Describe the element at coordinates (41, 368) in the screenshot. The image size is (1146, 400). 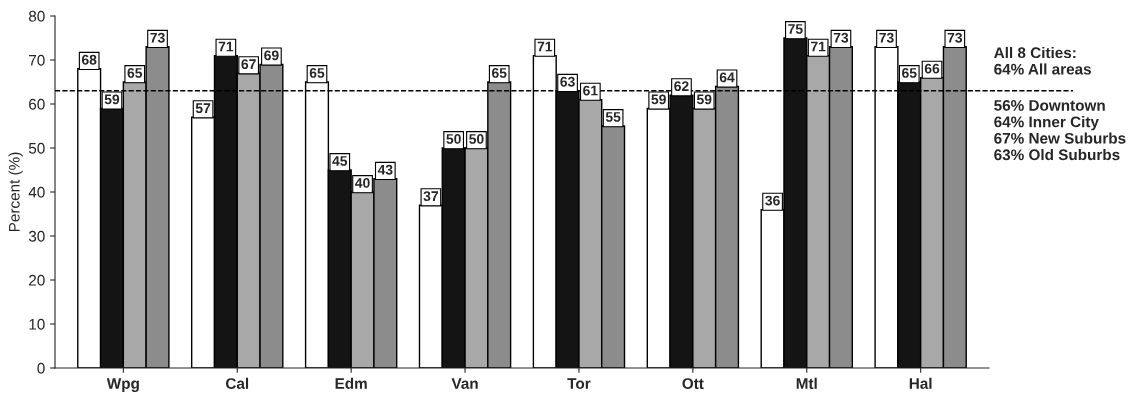
I see `y-tick-label: 0` at that location.